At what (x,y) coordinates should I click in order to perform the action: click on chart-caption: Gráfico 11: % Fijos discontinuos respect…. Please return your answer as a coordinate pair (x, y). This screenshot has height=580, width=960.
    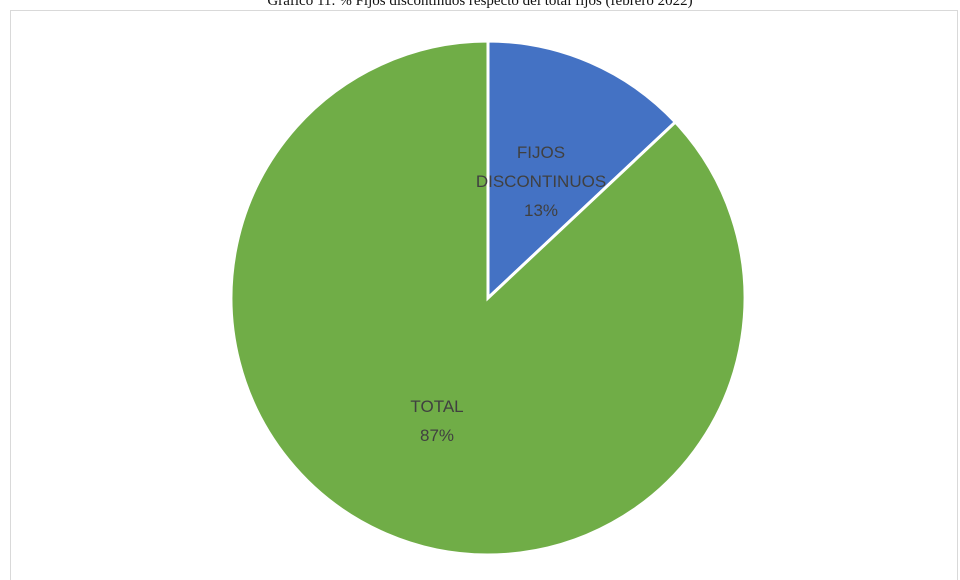
    Looking at the image, I should click on (480, 4).